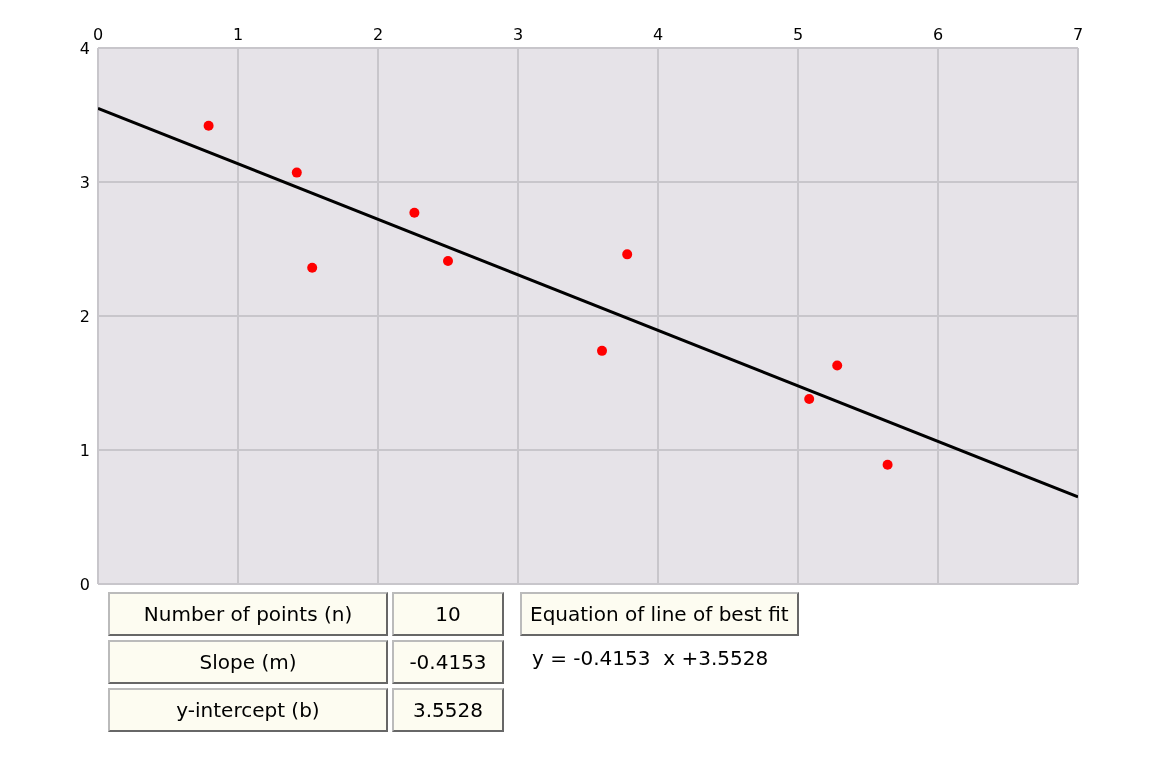 This screenshot has width=1158, height=758. I want to click on x-tick-label: 7, so click(1078, 34).